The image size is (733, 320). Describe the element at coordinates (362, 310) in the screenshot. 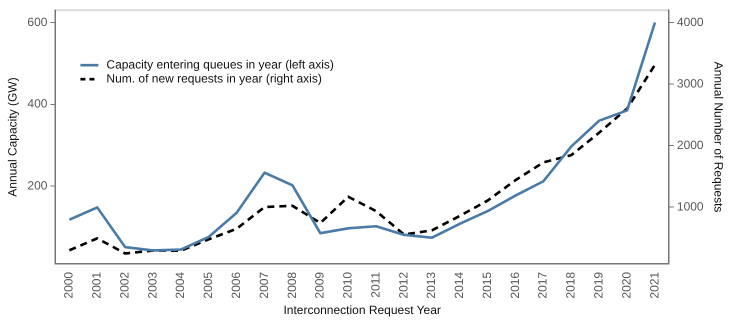

I see `x-axis-title: Interconnection Request Year` at that location.